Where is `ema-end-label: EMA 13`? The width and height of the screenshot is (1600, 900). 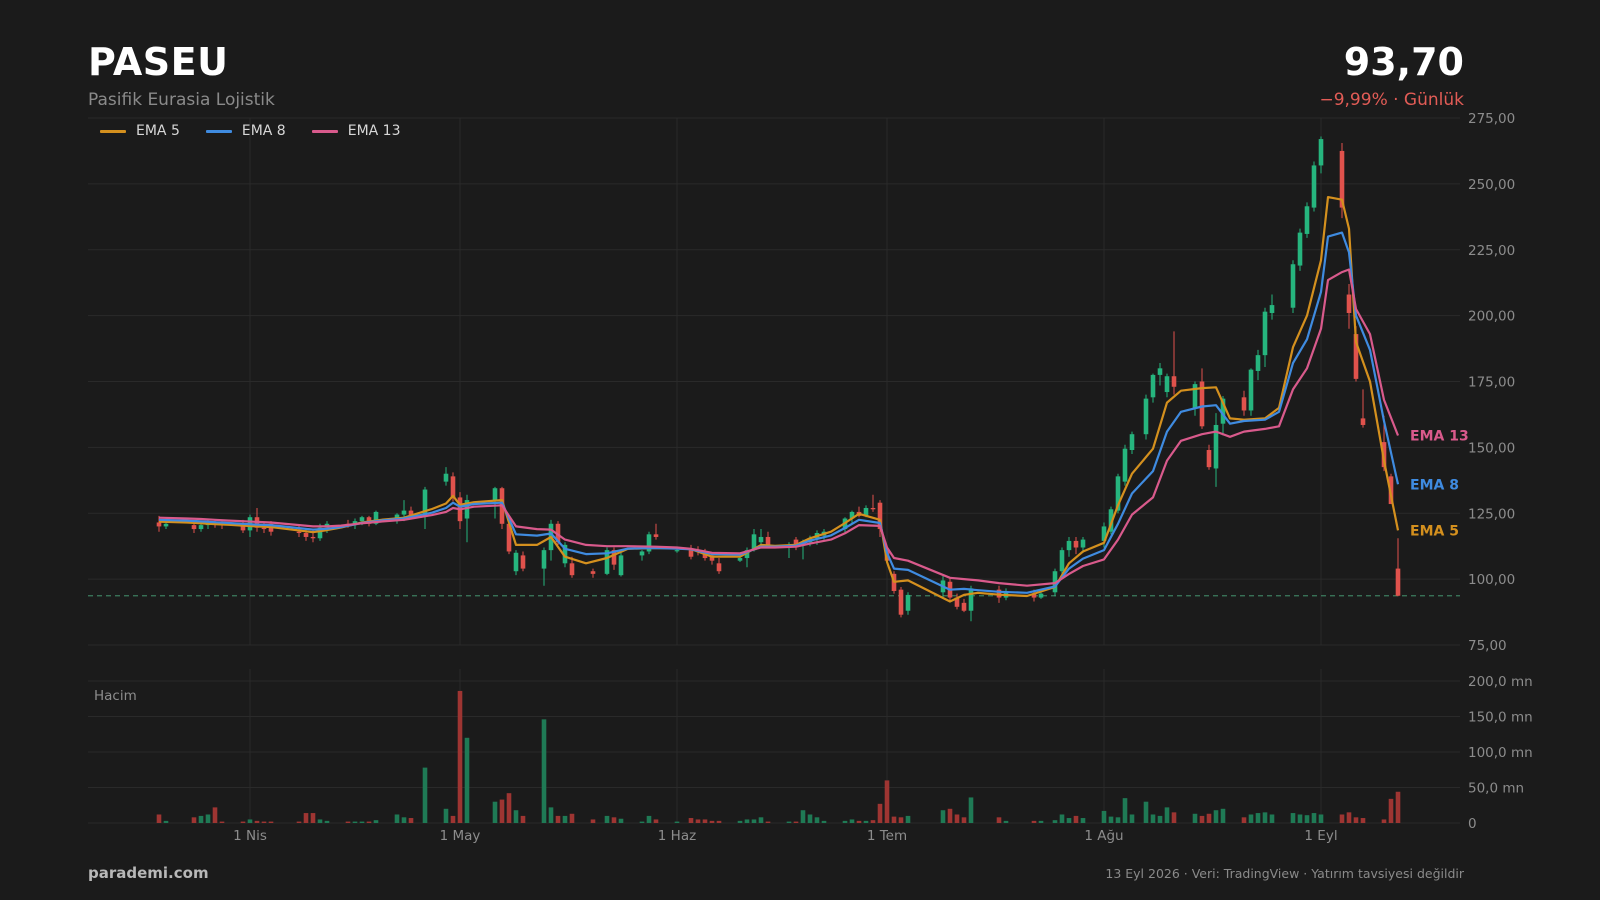
ema-end-label: EMA 13 is located at coordinates (1439, 437).